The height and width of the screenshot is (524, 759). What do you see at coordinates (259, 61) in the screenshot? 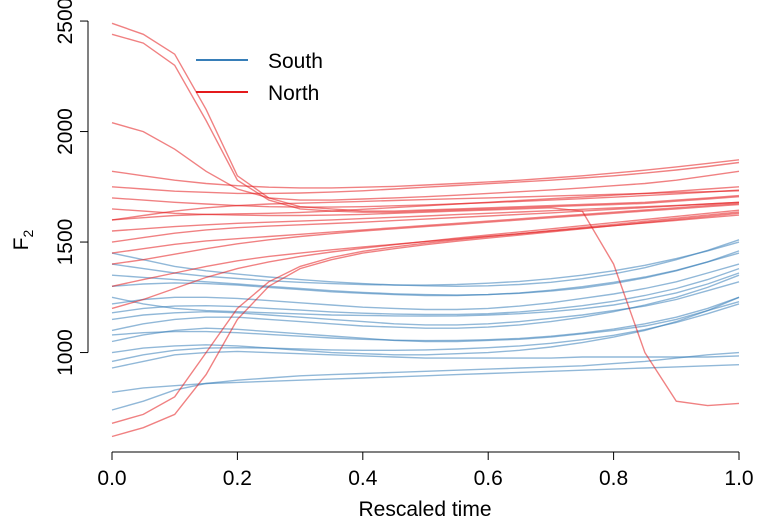
I see `legend-item-south: South` at bounding box center [259, 61].